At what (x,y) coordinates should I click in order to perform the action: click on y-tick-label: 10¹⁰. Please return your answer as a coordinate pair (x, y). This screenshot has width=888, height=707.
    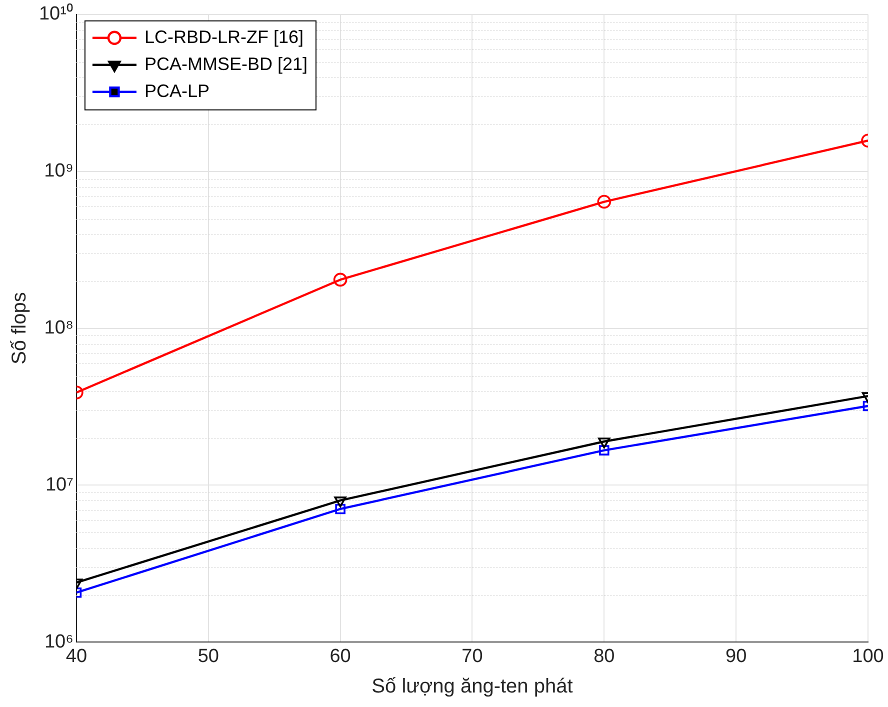
    Looking at the image, I should click on (56, 13).